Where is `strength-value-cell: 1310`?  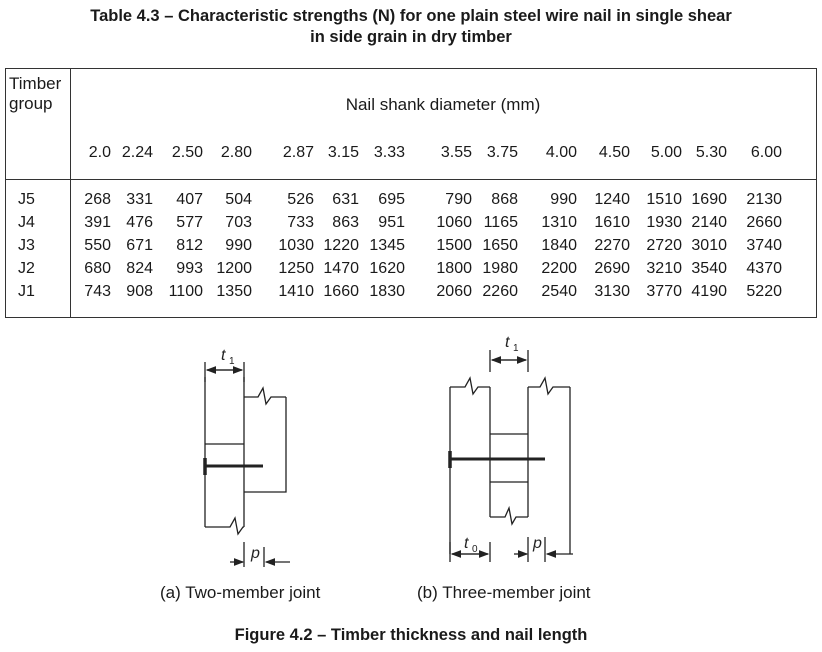 strength-value-cell: 1310 is located at coordinates (559, 222).